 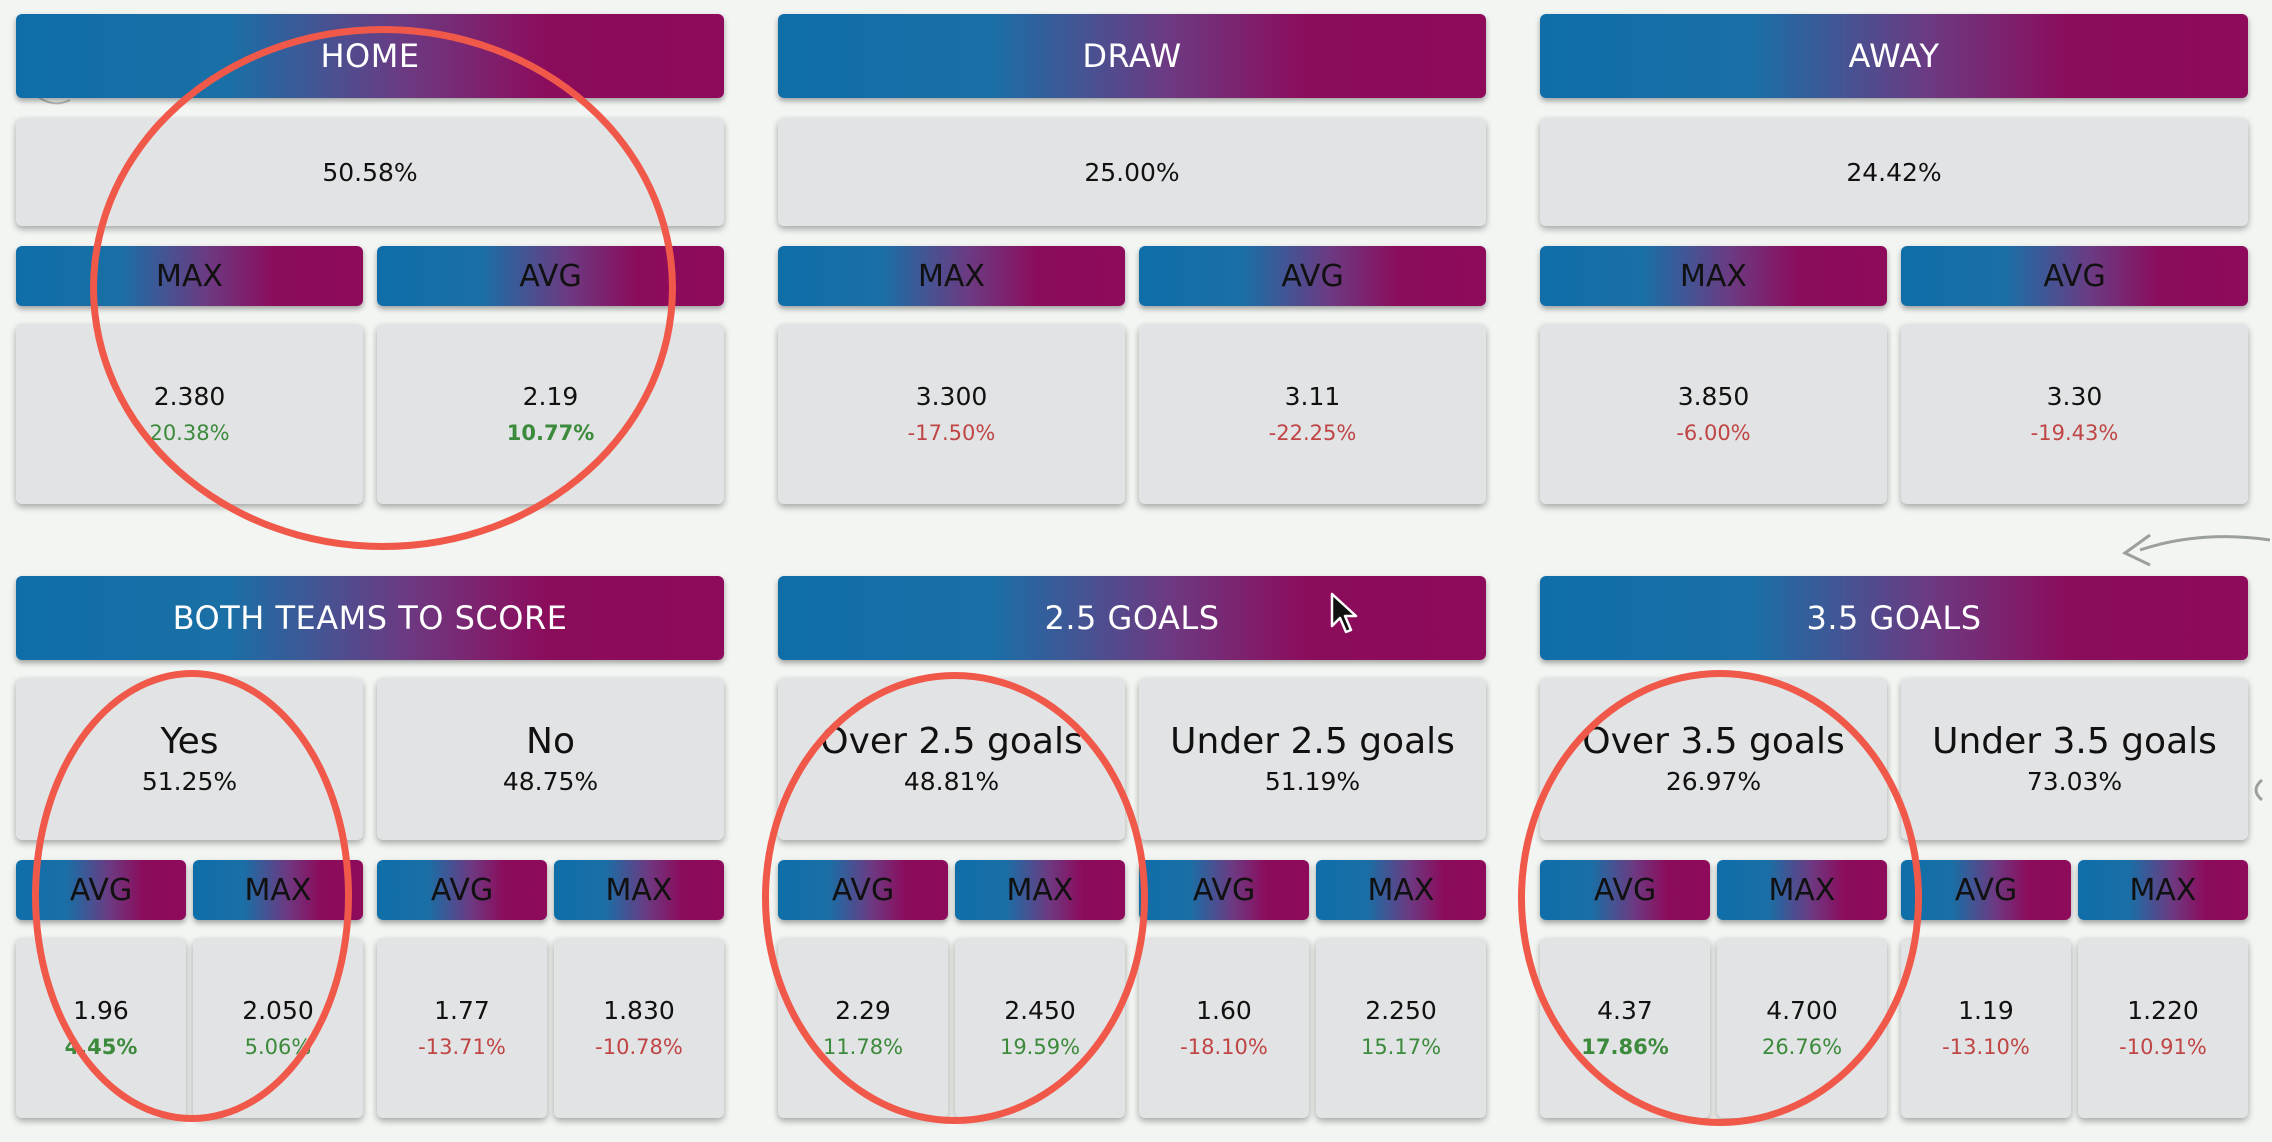 What do you see at coordinates (550, 781) in the screenshot?
I see `btts-no-probability: 48.75%` at bounding box center [550, 781].